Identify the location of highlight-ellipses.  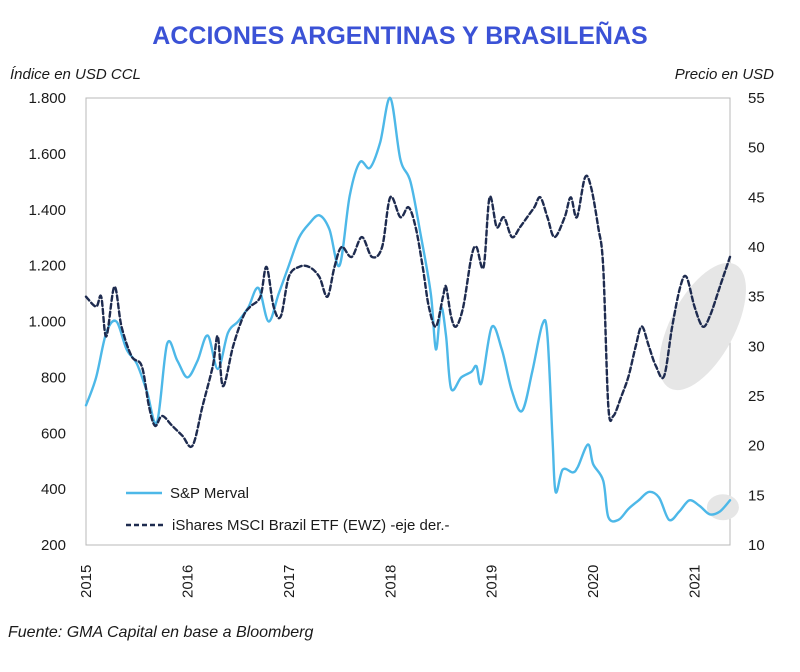
(702, 391).